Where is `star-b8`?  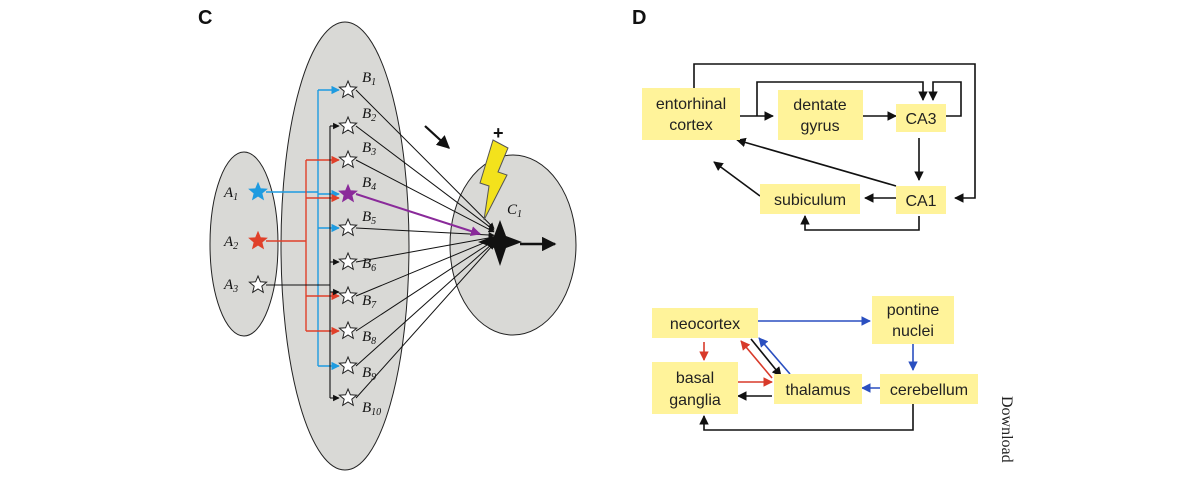
star-b8 is located at coordinates (348, 330).